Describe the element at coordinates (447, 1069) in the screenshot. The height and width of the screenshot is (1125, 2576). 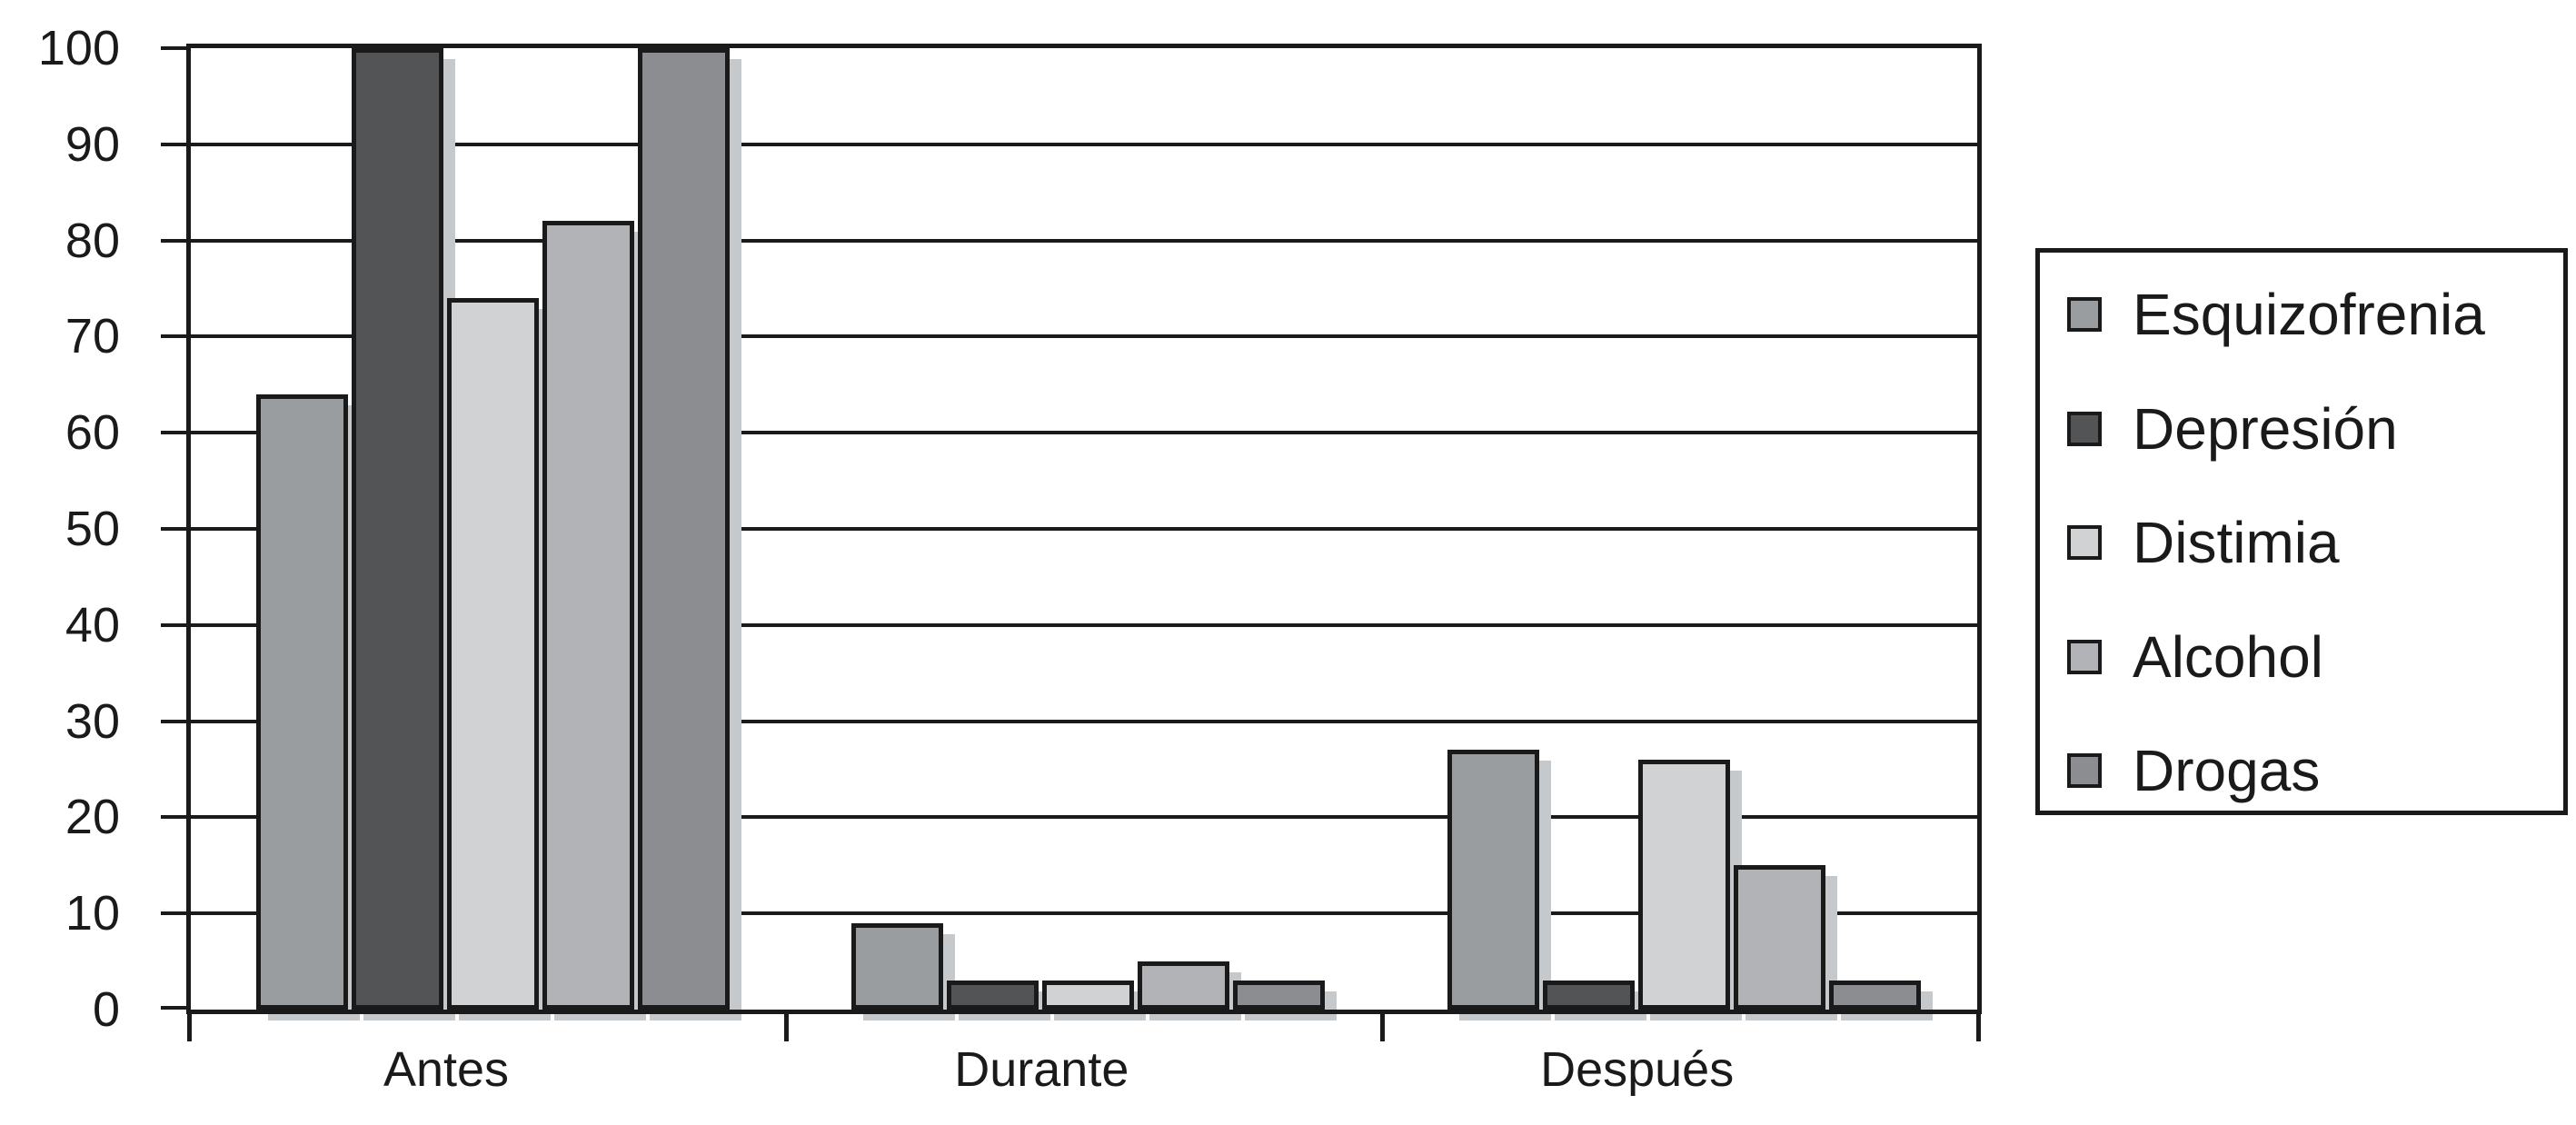
I see `x-axis-label-antes: Antes` at that location.